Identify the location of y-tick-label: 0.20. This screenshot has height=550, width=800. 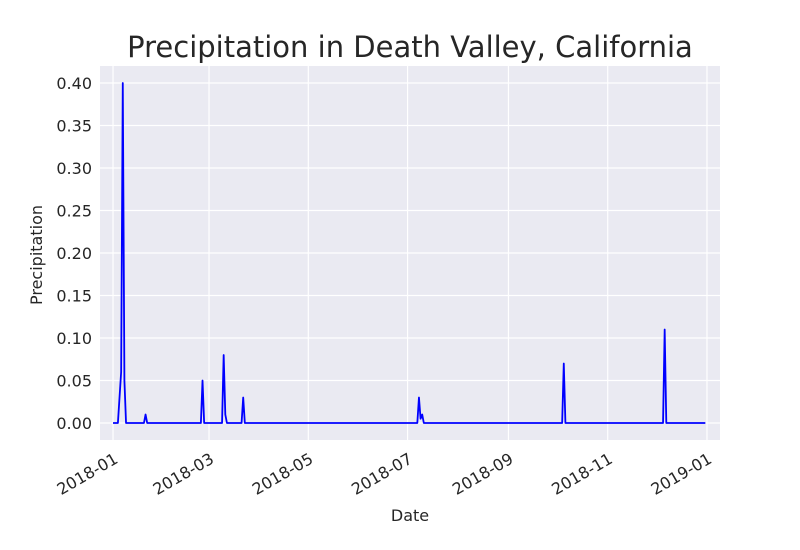
(74, 253).